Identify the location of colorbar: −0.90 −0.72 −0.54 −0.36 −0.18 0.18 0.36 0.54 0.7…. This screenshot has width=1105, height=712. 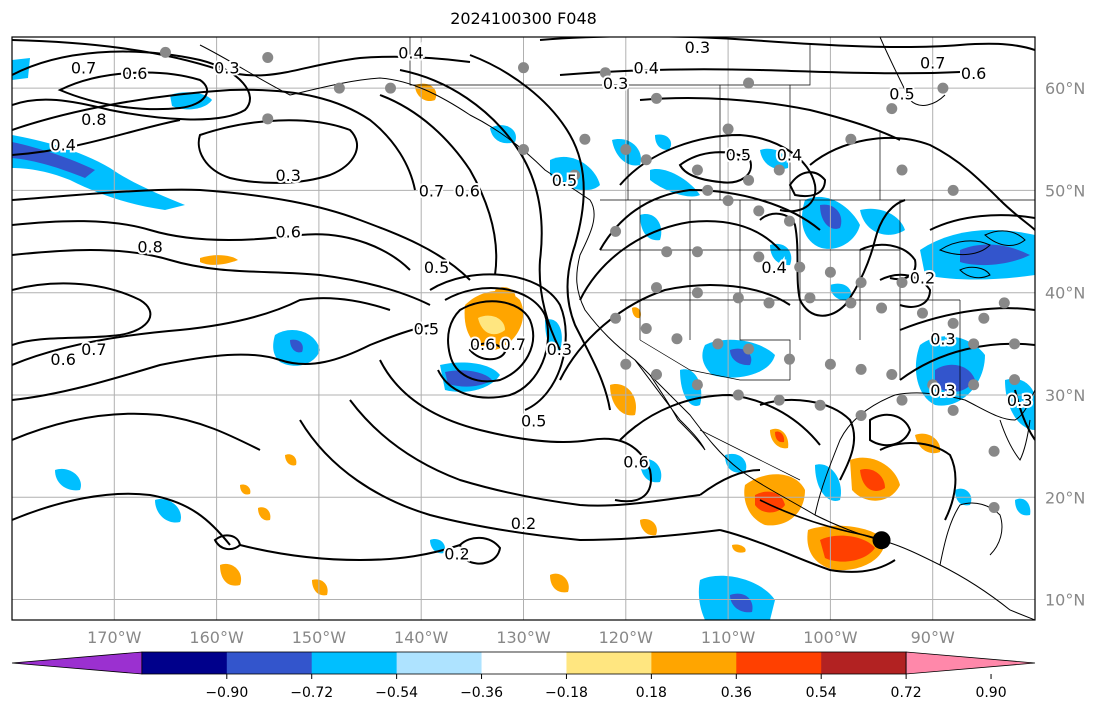
(523, 676).